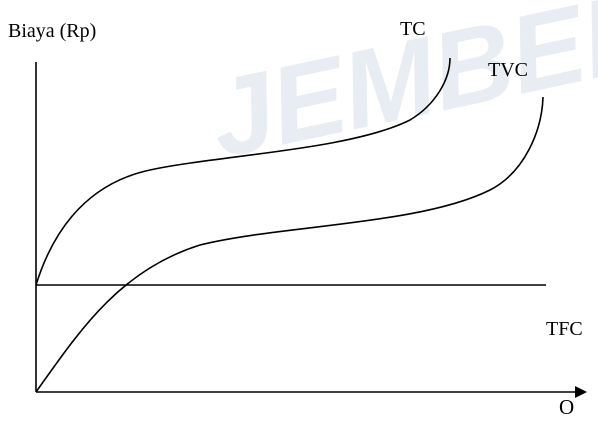 The width and height of the screenshot is (598, 423). I want to click on x-axis-arrow-icon, so click(581, 392).